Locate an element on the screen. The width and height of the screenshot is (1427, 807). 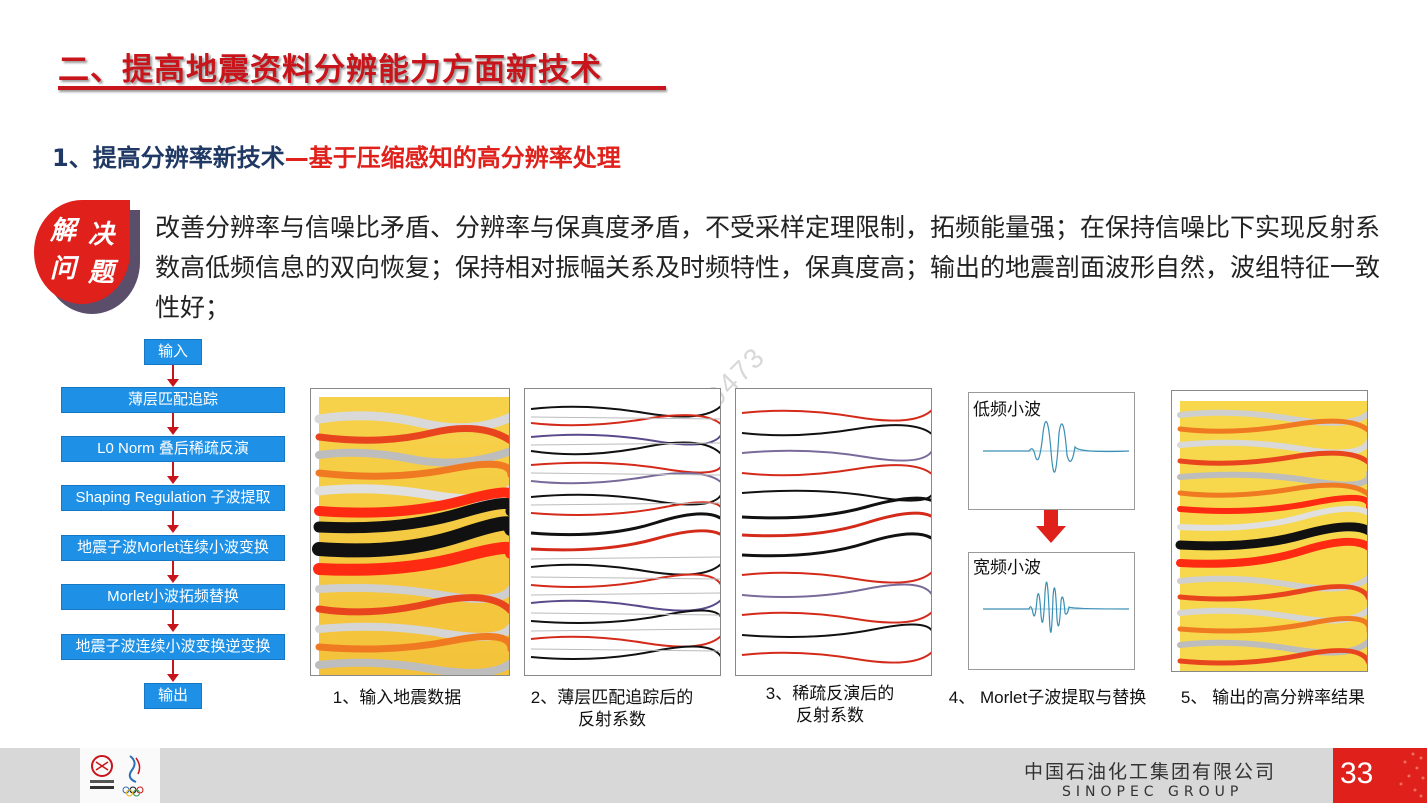
caption-4: 4、 Morlet子波提取与替换 is located at coordinates (1047, 697).